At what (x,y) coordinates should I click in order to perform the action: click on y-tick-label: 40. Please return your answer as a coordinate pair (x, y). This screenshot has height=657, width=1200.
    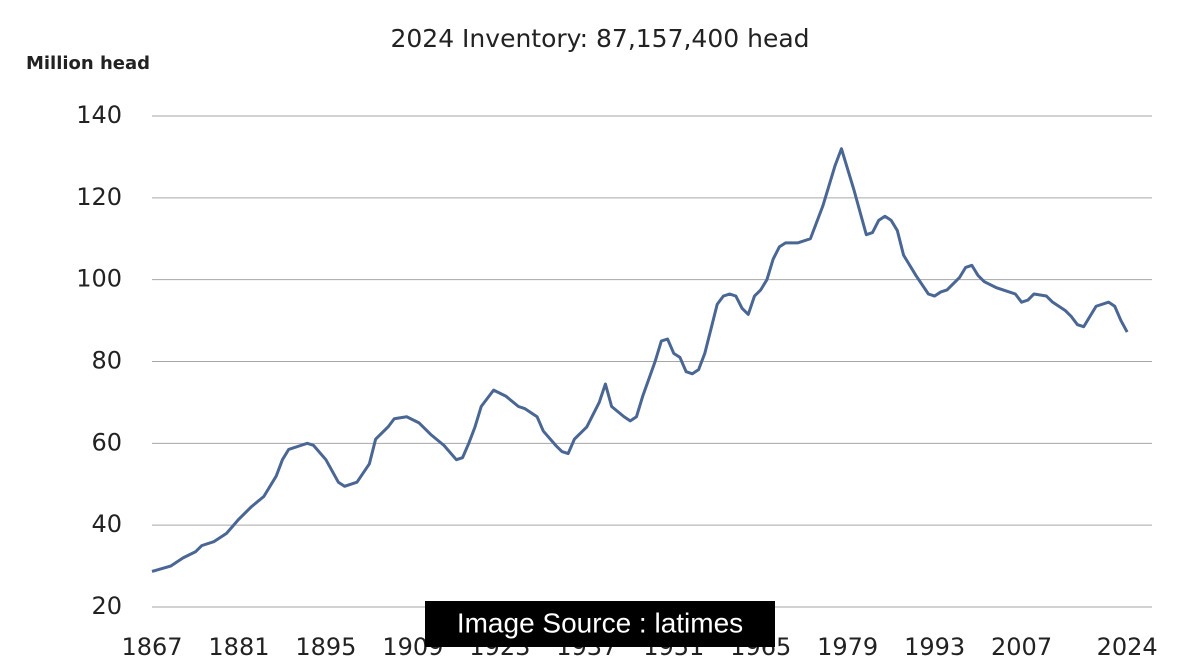
    Looking at the image, I should click on (106, 524).